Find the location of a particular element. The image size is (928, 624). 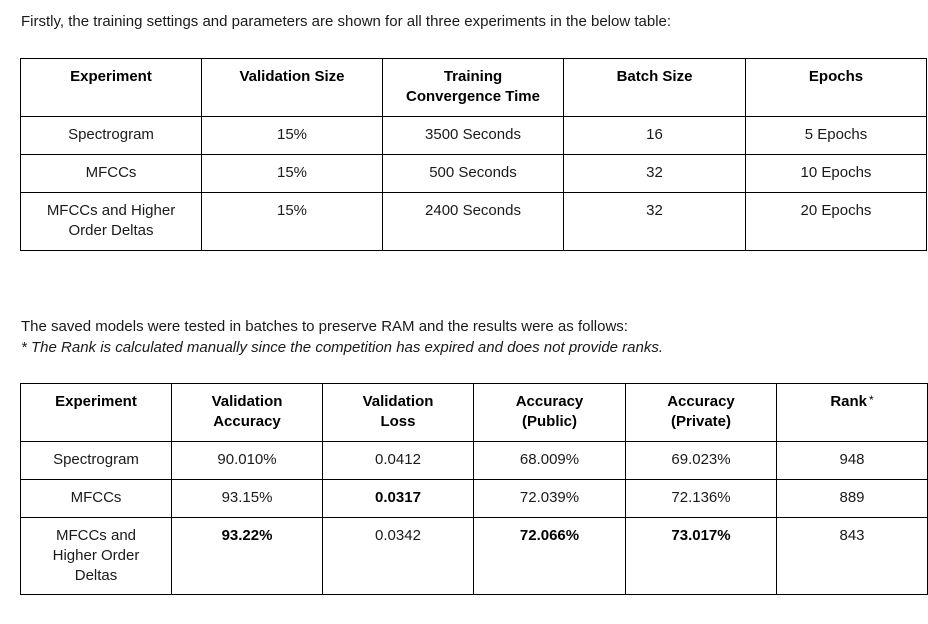

column-header: Validation Size is located at coordinates (292, 87).